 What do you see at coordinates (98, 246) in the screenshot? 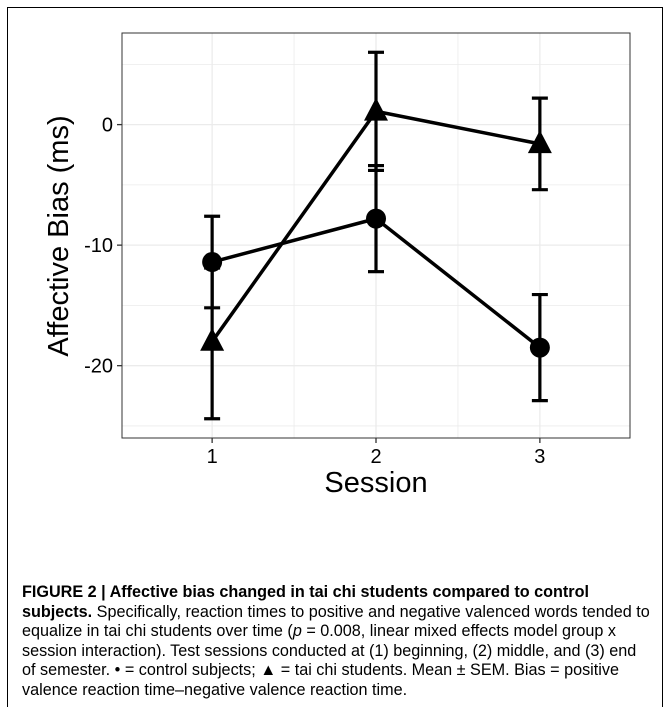
I see `y-tick-label: -10` at bounding box center [98, 246].